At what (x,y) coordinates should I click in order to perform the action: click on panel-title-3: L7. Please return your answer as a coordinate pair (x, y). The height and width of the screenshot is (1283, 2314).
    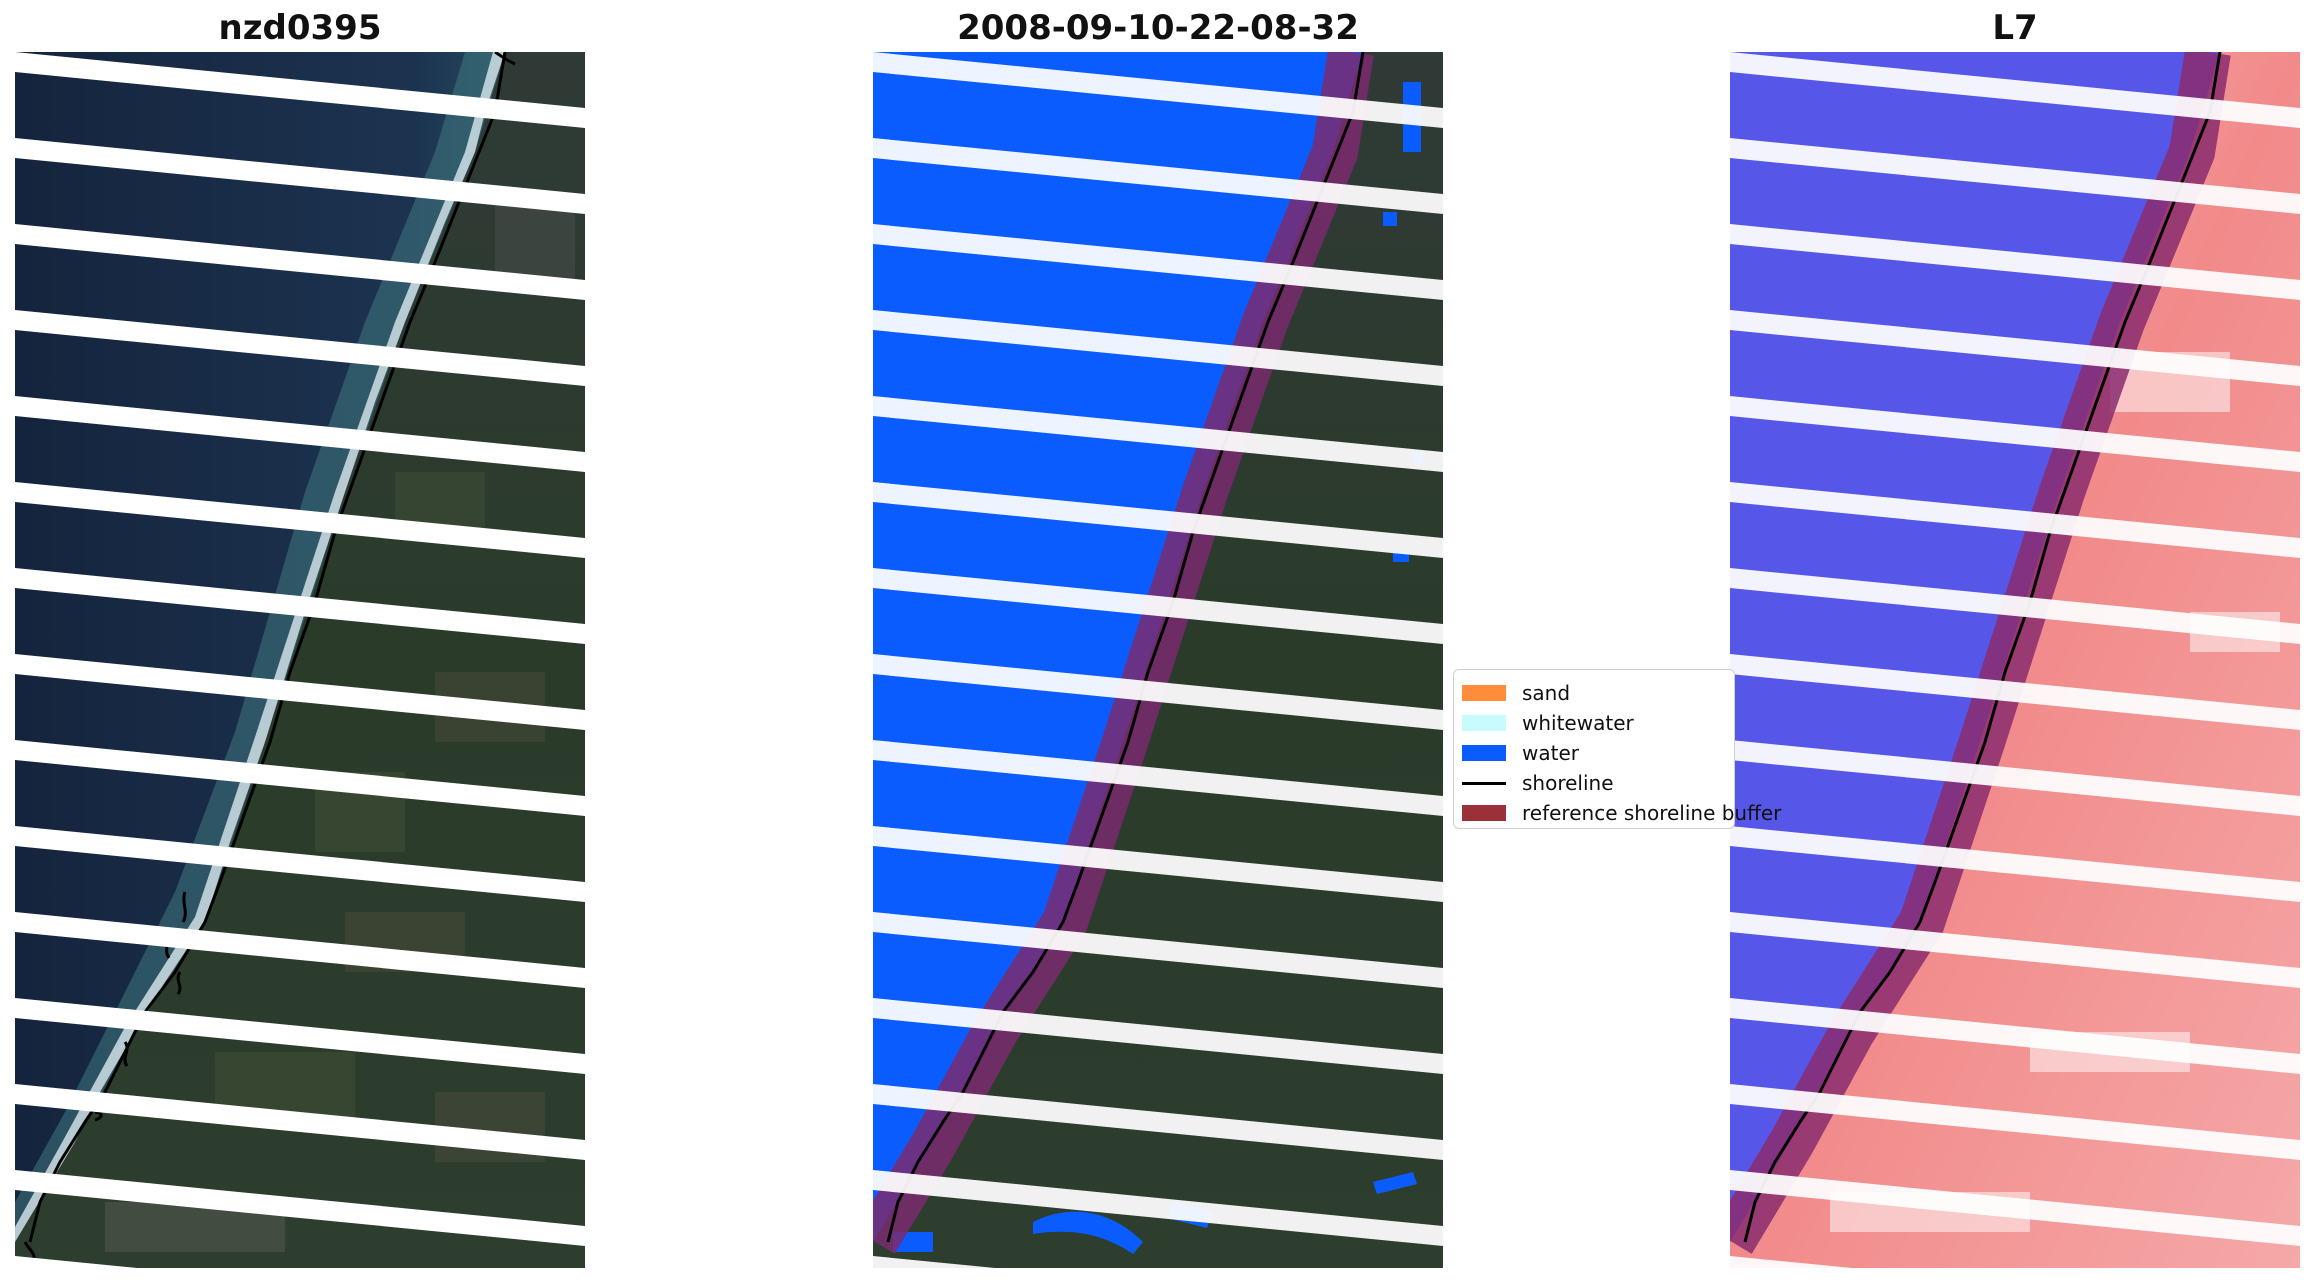
    Looking at the image, I should click on (2015, 28).